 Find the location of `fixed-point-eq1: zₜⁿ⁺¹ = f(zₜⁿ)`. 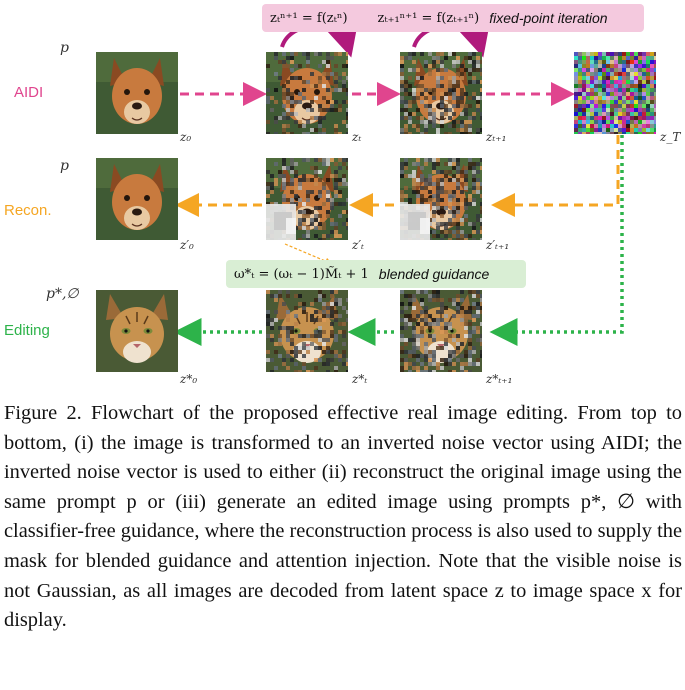

fixed-point-eq1: zₜⁿ⁺¹ = f(zₜⁿ) is located at coordinates (309, 18).